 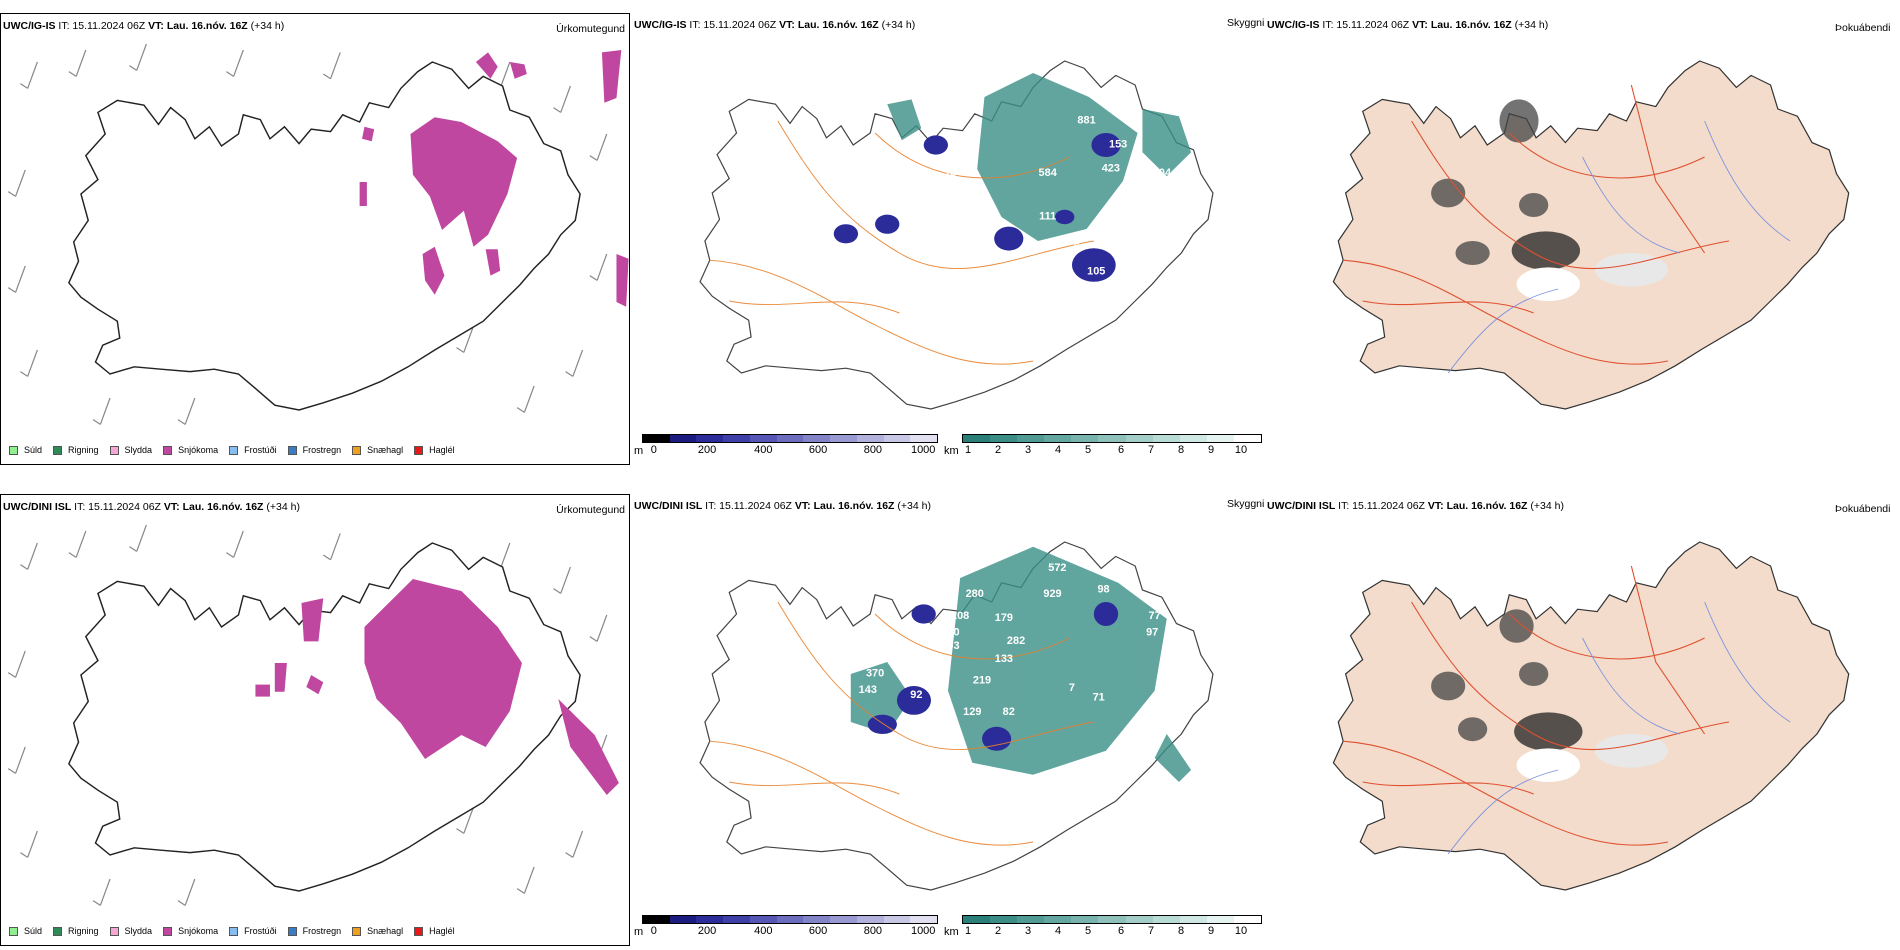 I want to click on svg-text: 98, so click(x=1103, y=589).